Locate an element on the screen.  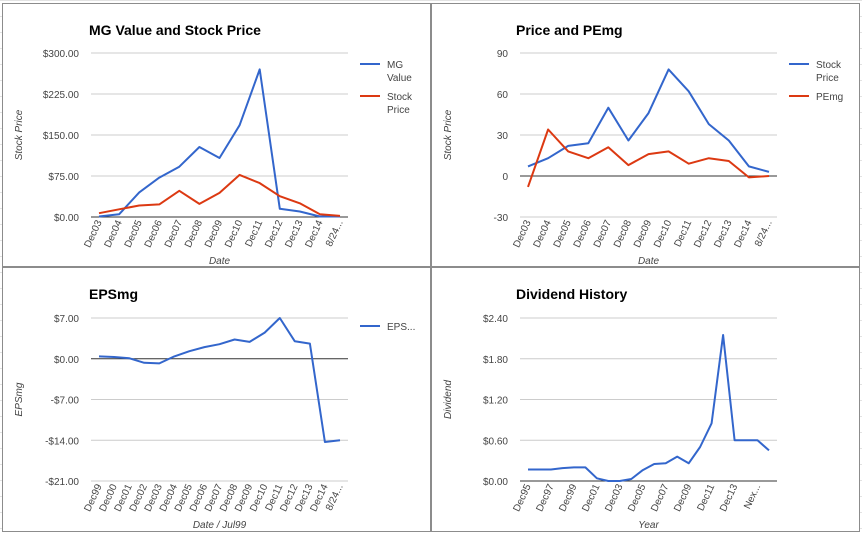
legend-label-line: Value is located at coordinates (399, 78).